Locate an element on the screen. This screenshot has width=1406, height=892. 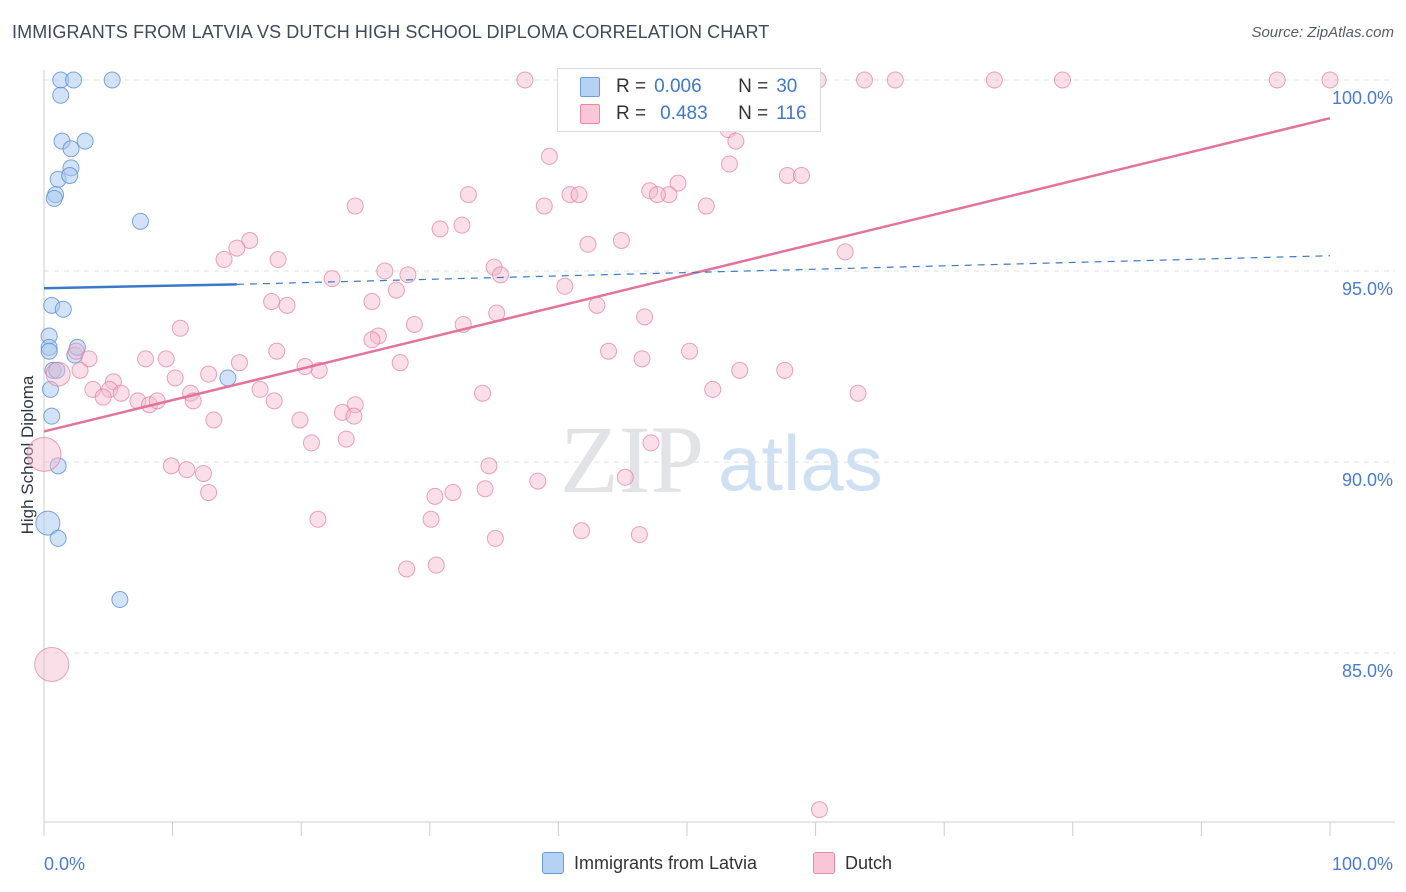
legend-n-value-latvia: 30 is located at coordinates (787, 86).